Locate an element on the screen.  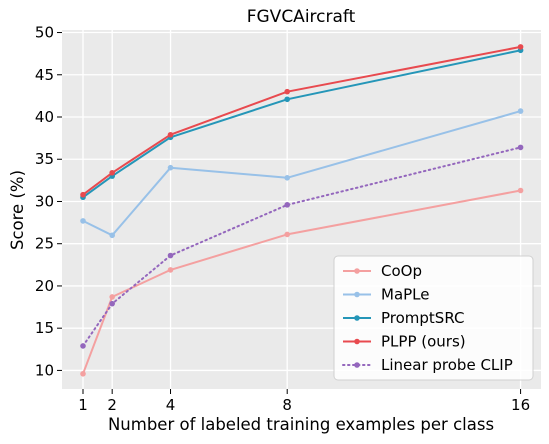
y-tick-label: 30 is located at coordinates (44, 201).